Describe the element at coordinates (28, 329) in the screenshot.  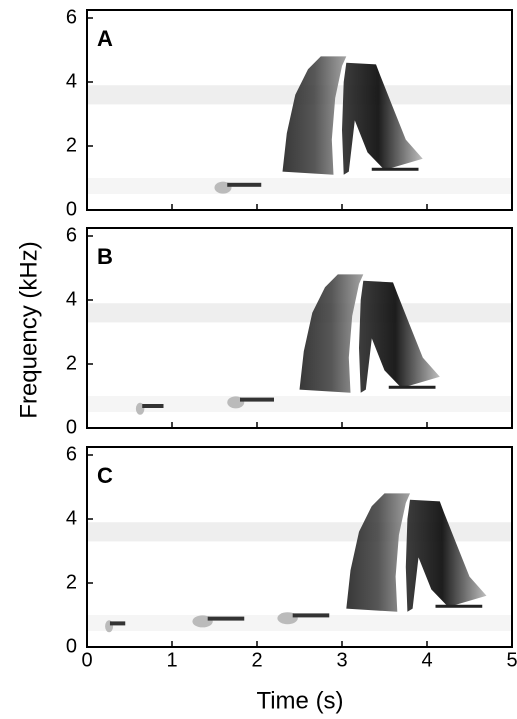
I see `y-axis-label: Frequency (kHz)` at that location.